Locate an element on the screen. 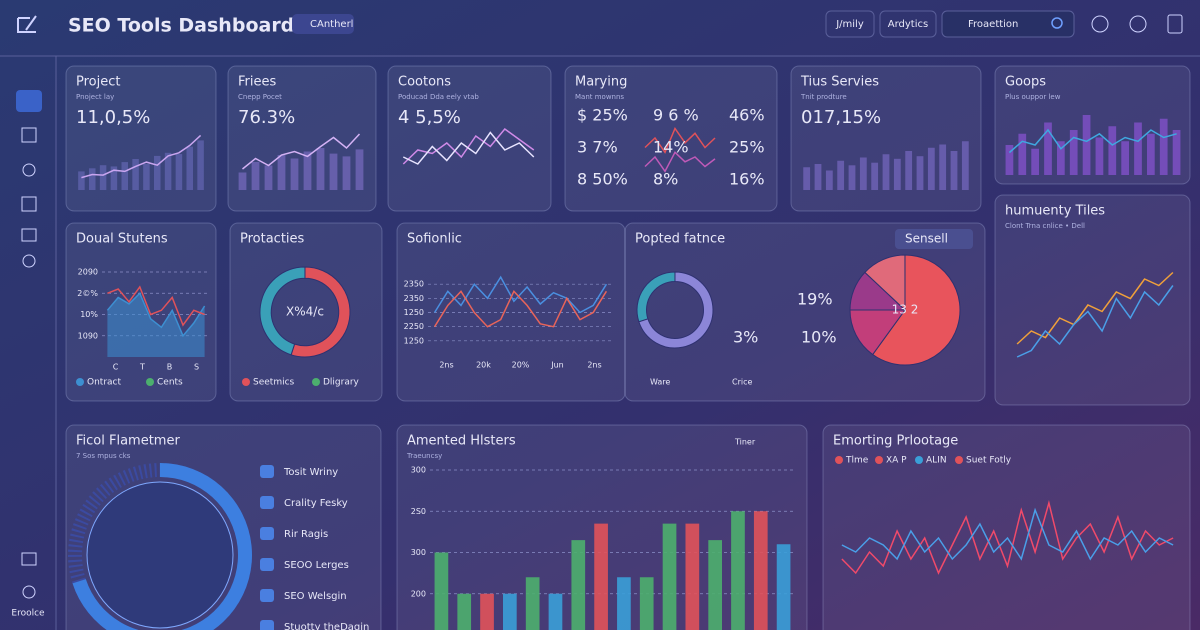  center-label: X%4/c is located at coordinates (305, 312).